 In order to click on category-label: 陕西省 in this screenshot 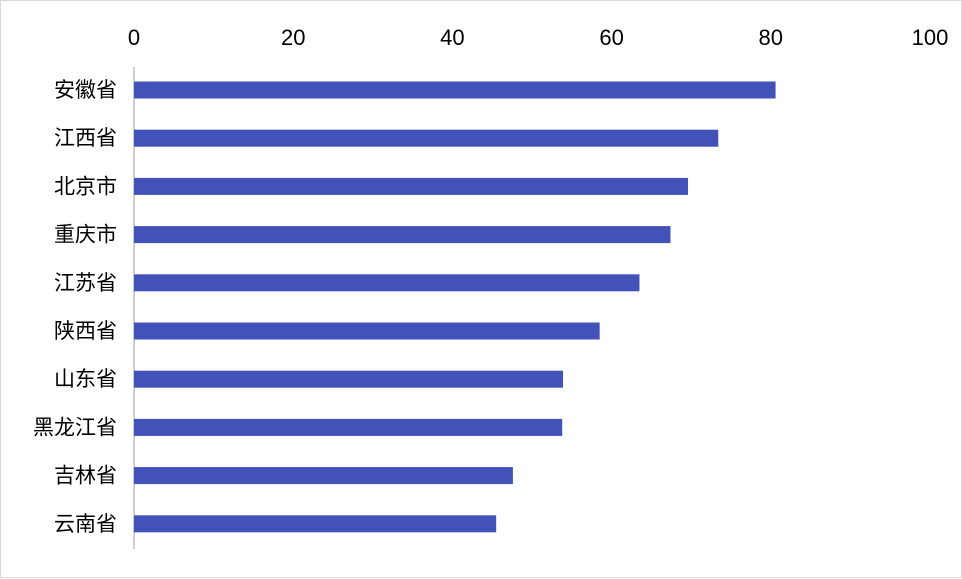, I will do `click(85, 331)`.